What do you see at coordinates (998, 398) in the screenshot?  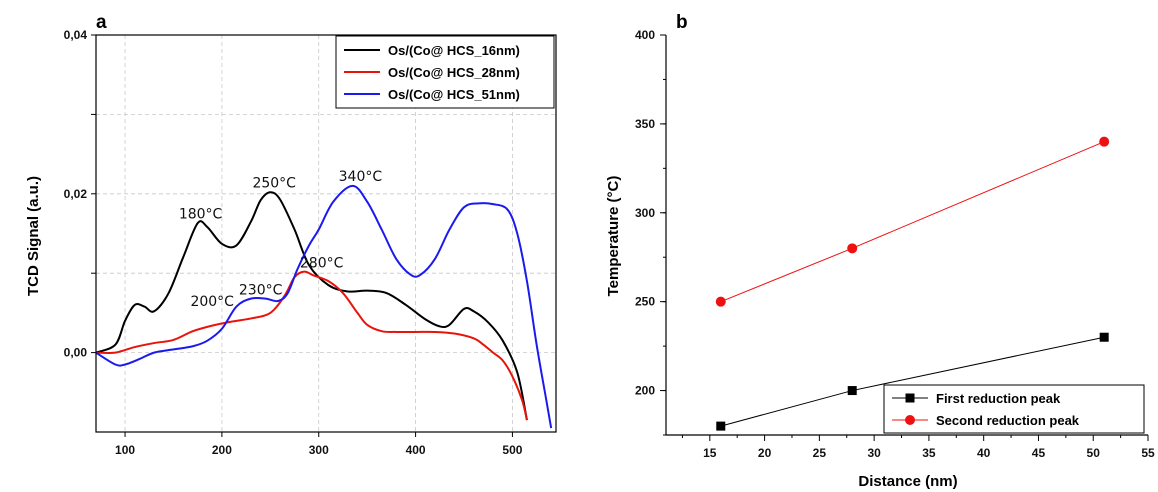 I see `panel-b-legend-label-1: First reduction peak` at bounding box center [998, 398].